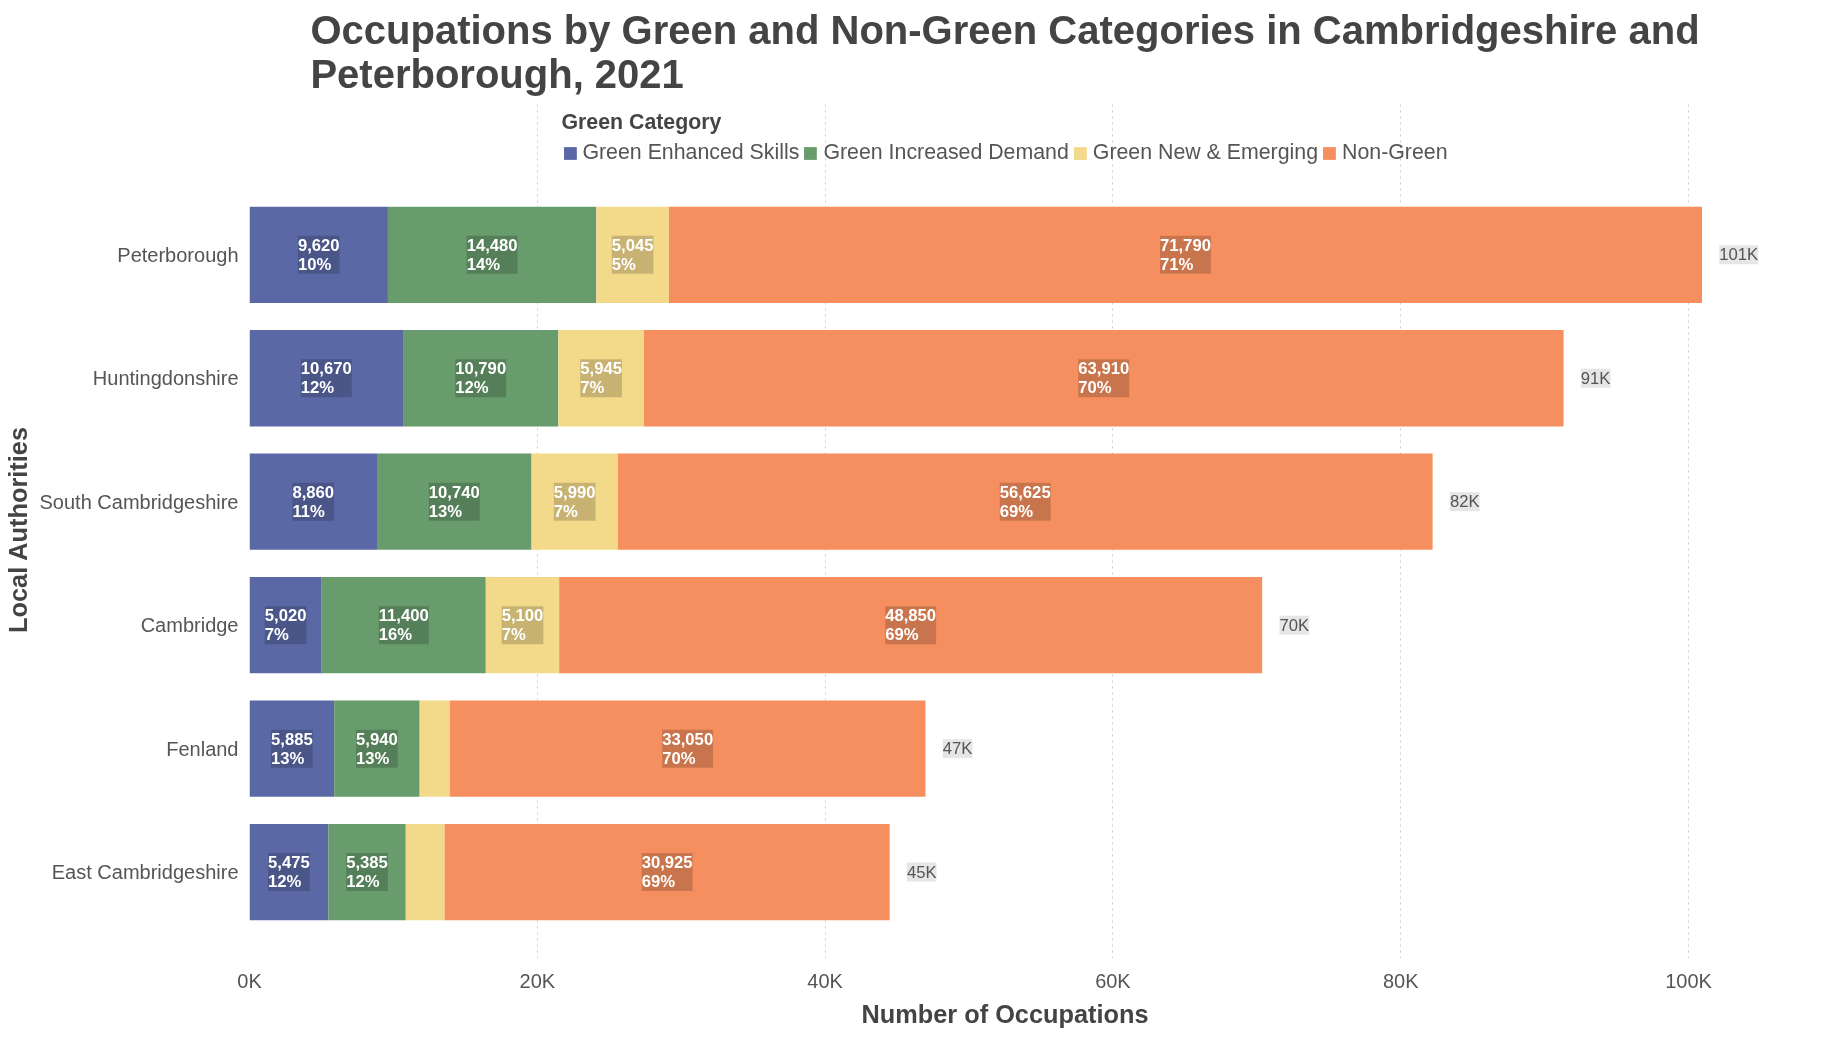  I want to click on x-tick-label: 40K, so click(825, 980).